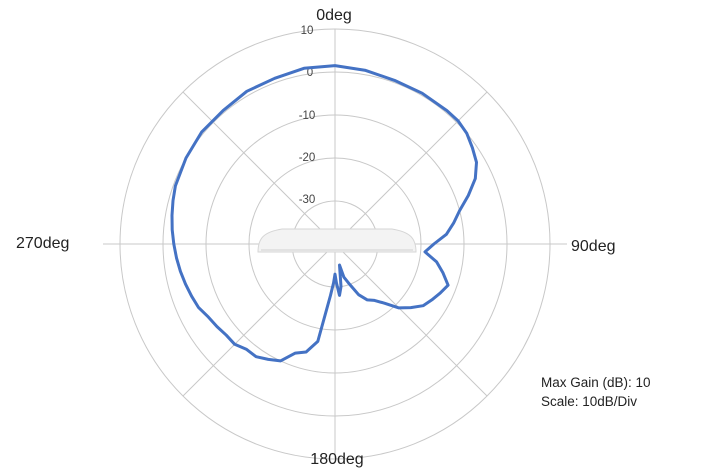  I want to click on max-gain-label: Max Gain (dB): 10, so click(596, 382).